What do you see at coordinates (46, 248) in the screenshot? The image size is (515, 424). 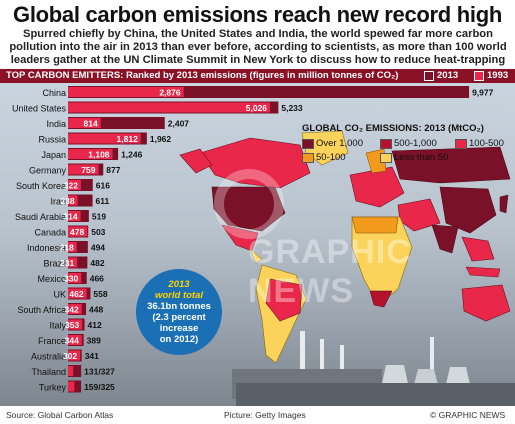 I see `country-label: Indonesia` at bounding box center [46, 248].